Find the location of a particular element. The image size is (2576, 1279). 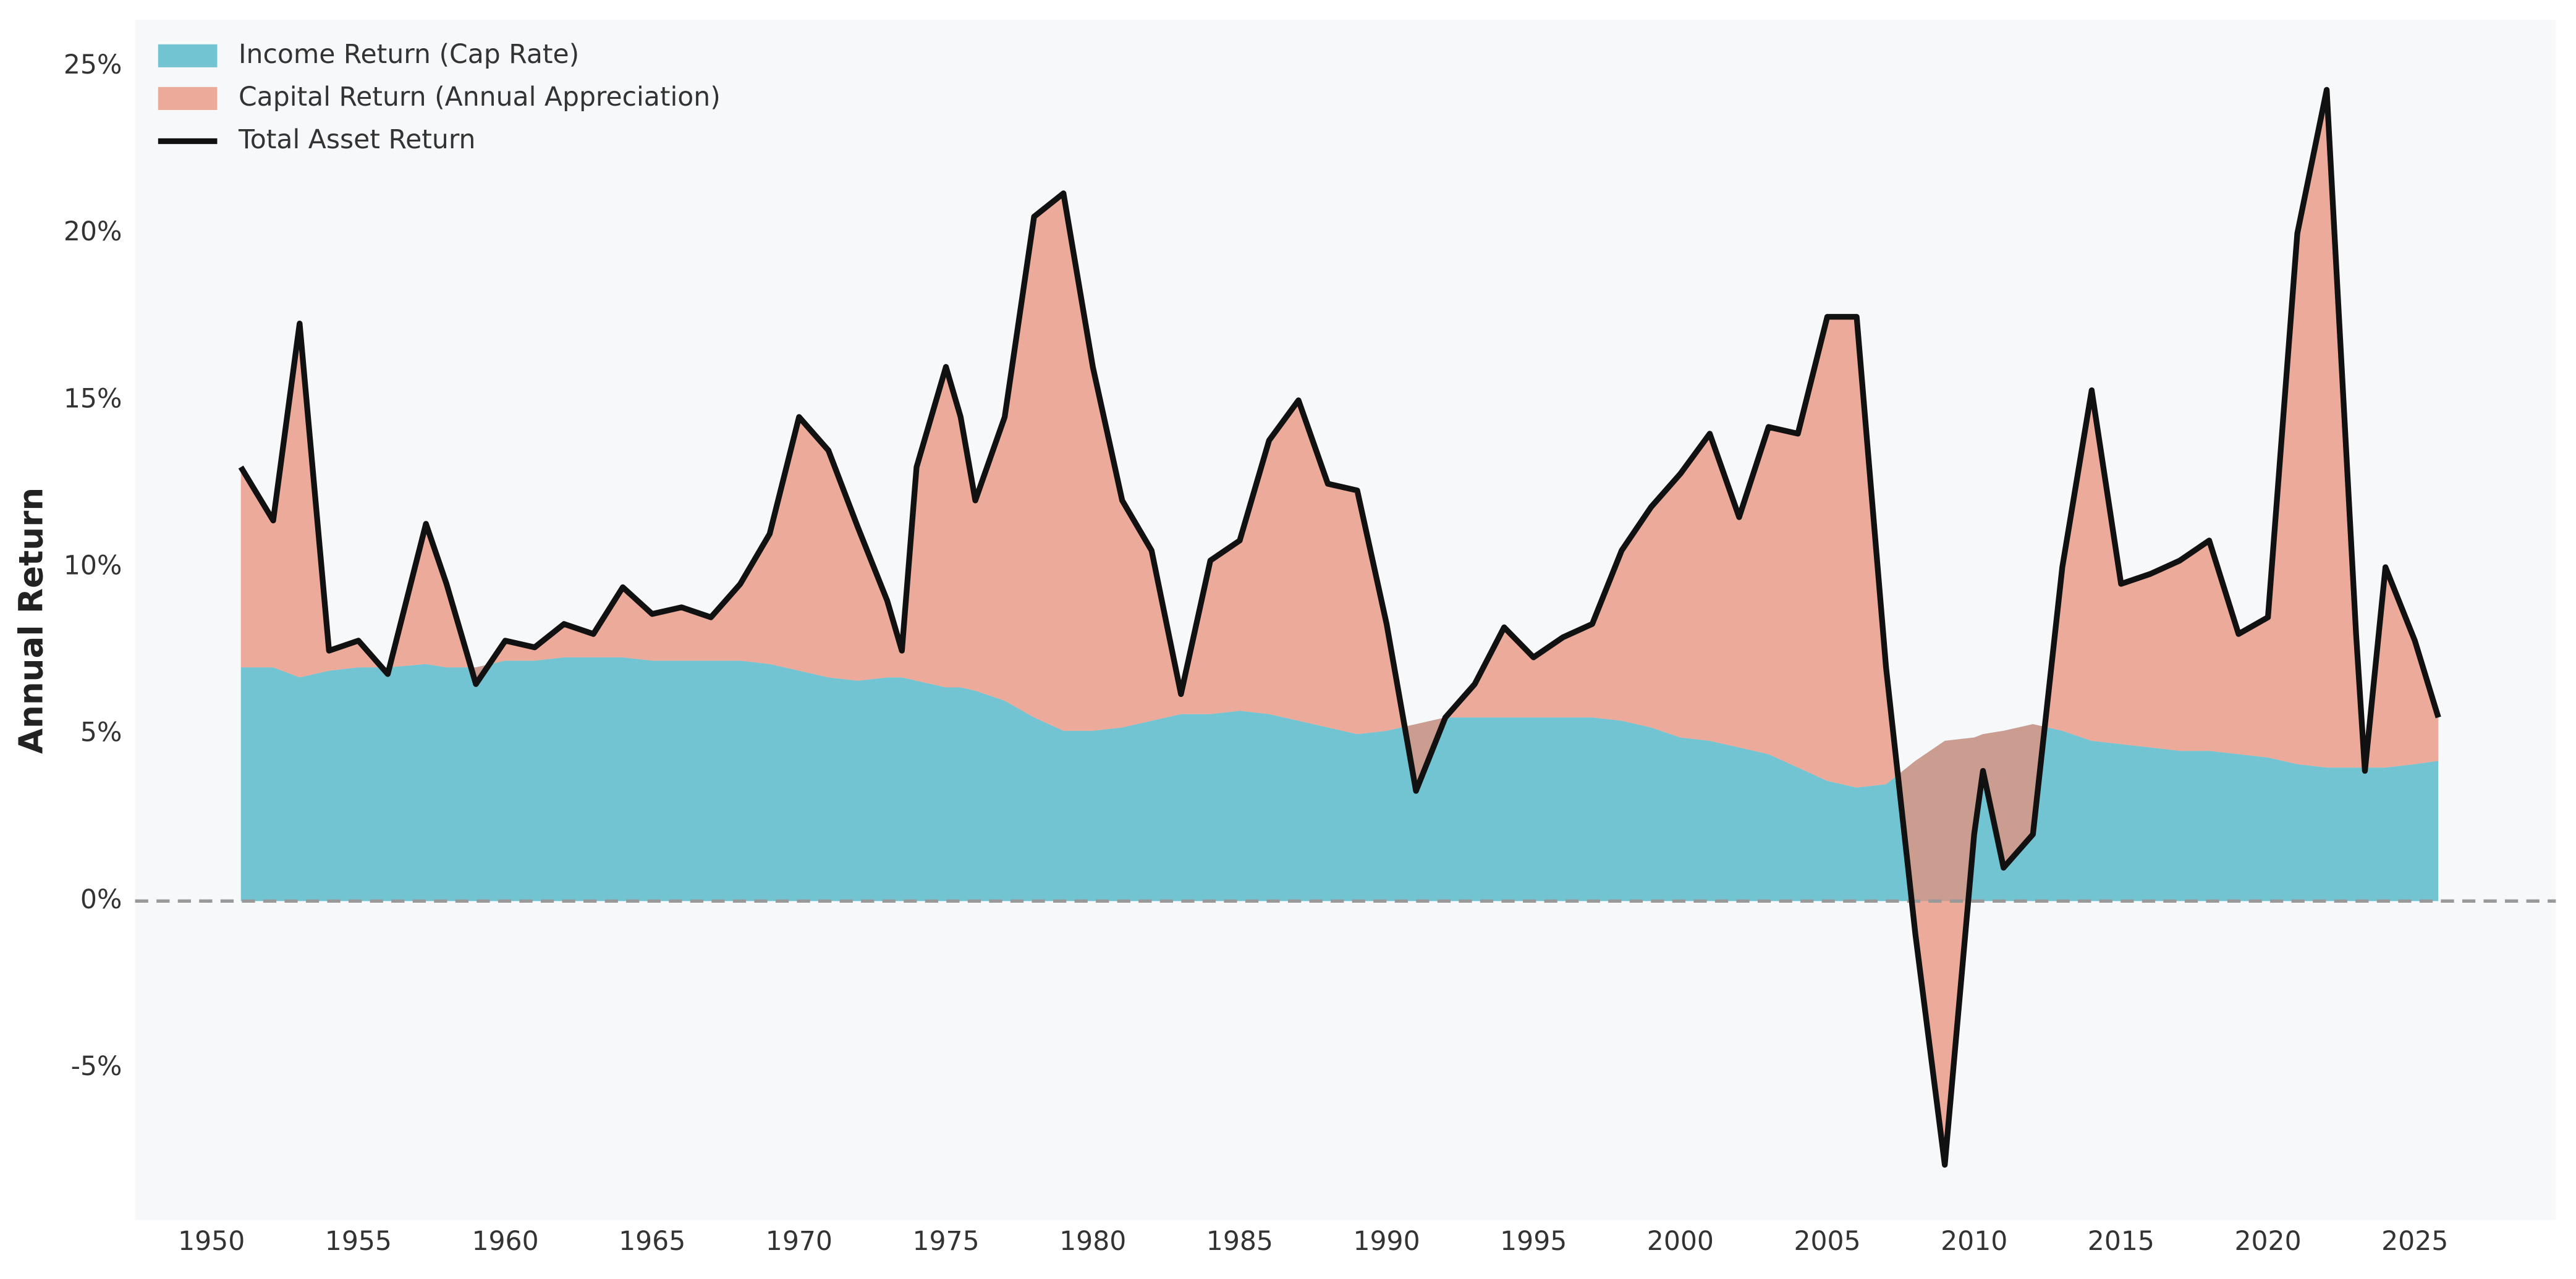

x-tick-label: 2025 is located at coordinates (2414, 1241).